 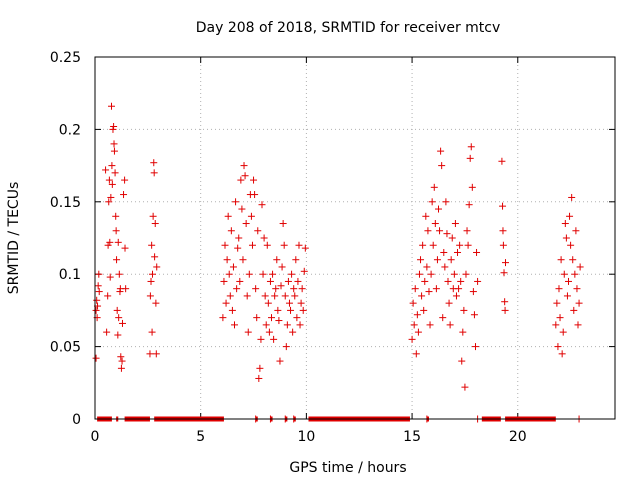 What do you see at coordinates (200, 437) in the screenshot?
I see `x-tick-label: 5` at bounding box center [200, 437].